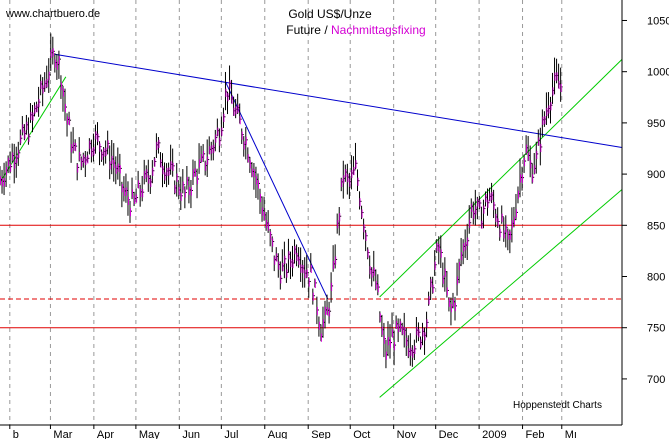 The image size is (669, 439). I want to click on chart-subtitle: Future / Nachmittagsfixing, so click(355, 30).